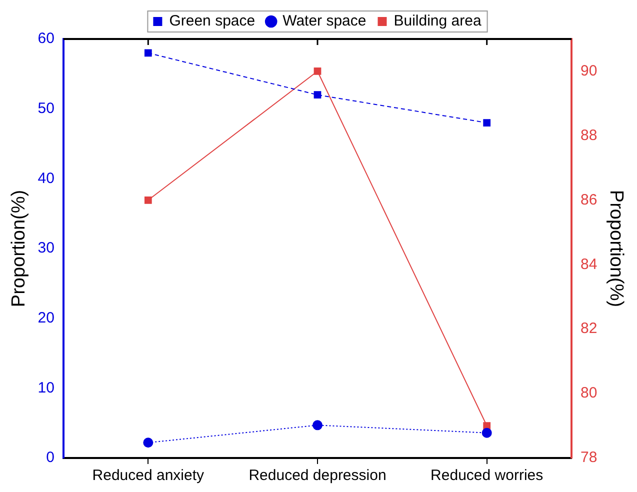 The height and width of the screenshot is (492, 637). I want to click on legend-label: Building area, so click(438, 21).